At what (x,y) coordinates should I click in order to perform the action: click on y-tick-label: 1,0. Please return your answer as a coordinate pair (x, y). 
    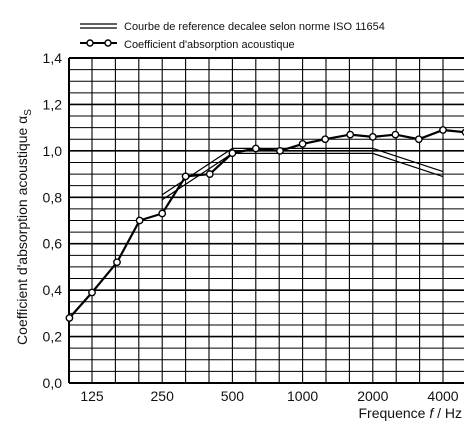
    Looking at the image, I should click on (53, 151).